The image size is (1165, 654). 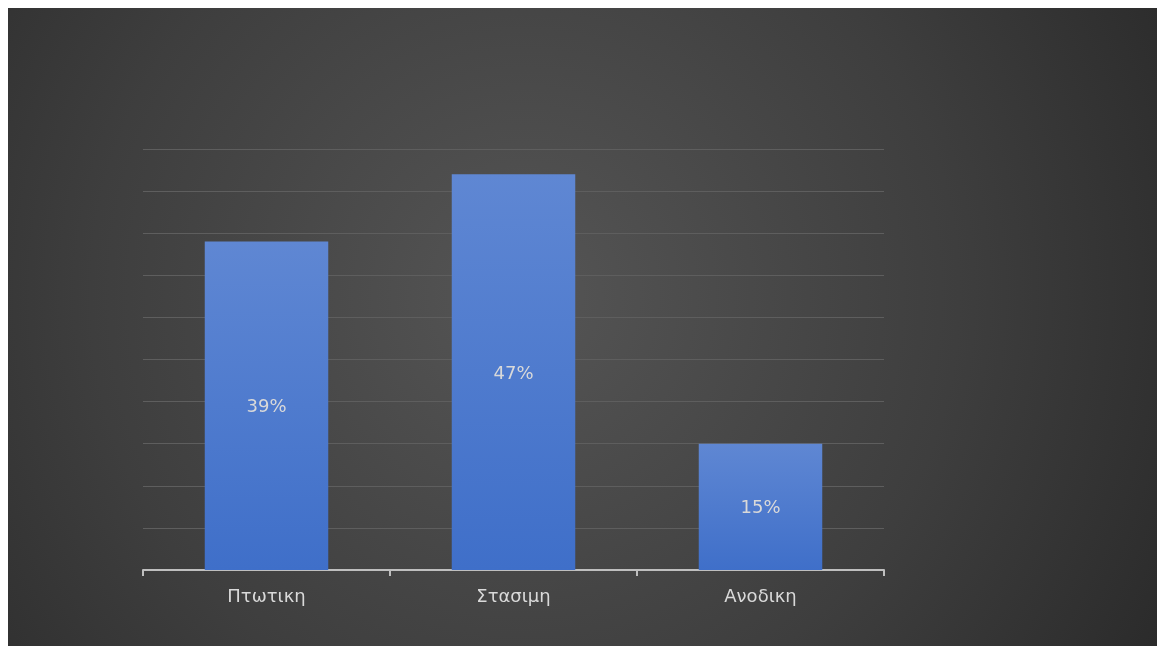 I want to click on data-label: 39%, so click(x=266, y=406).